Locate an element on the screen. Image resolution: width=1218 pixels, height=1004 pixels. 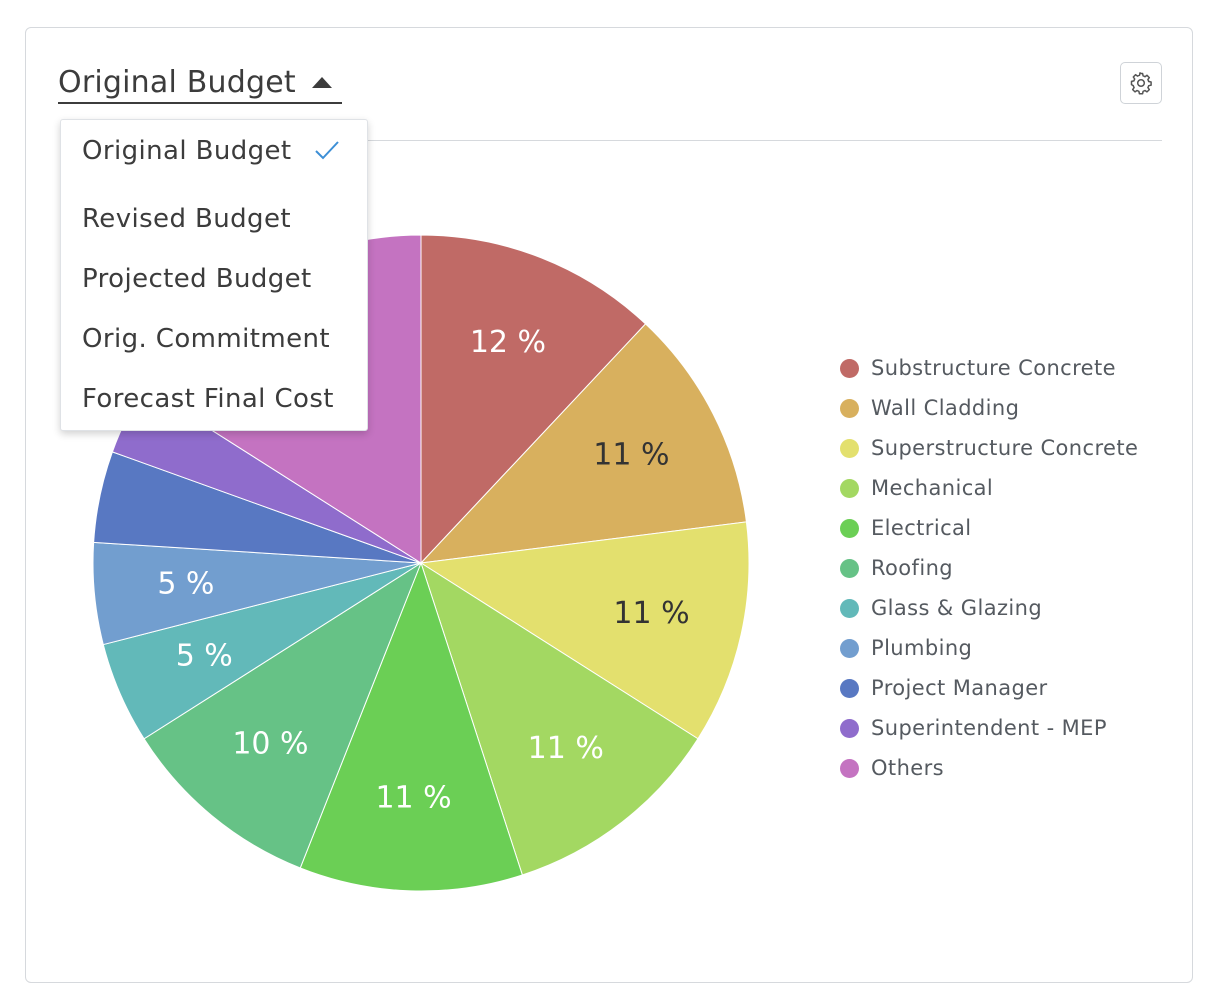
slice-label-mechanical: 11 % is located at coordinates (566, 748).